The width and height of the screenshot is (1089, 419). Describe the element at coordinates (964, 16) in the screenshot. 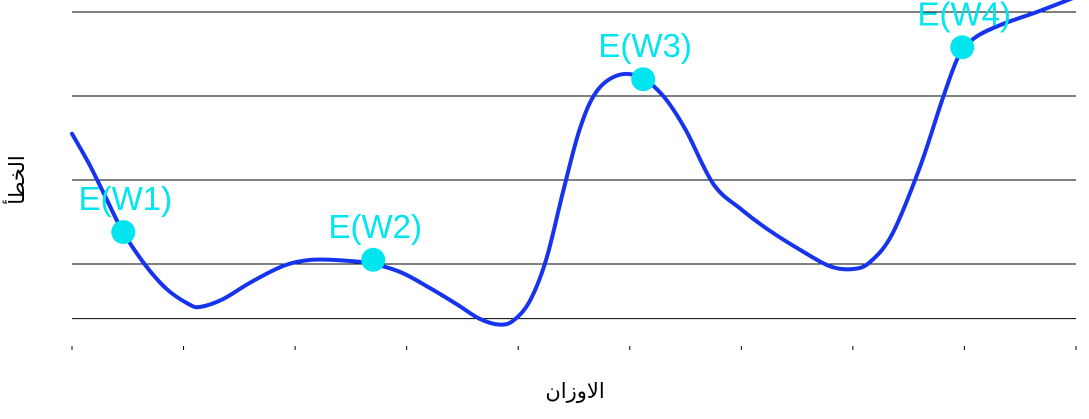

I see `marker-label-4: E(W4)` at that location.